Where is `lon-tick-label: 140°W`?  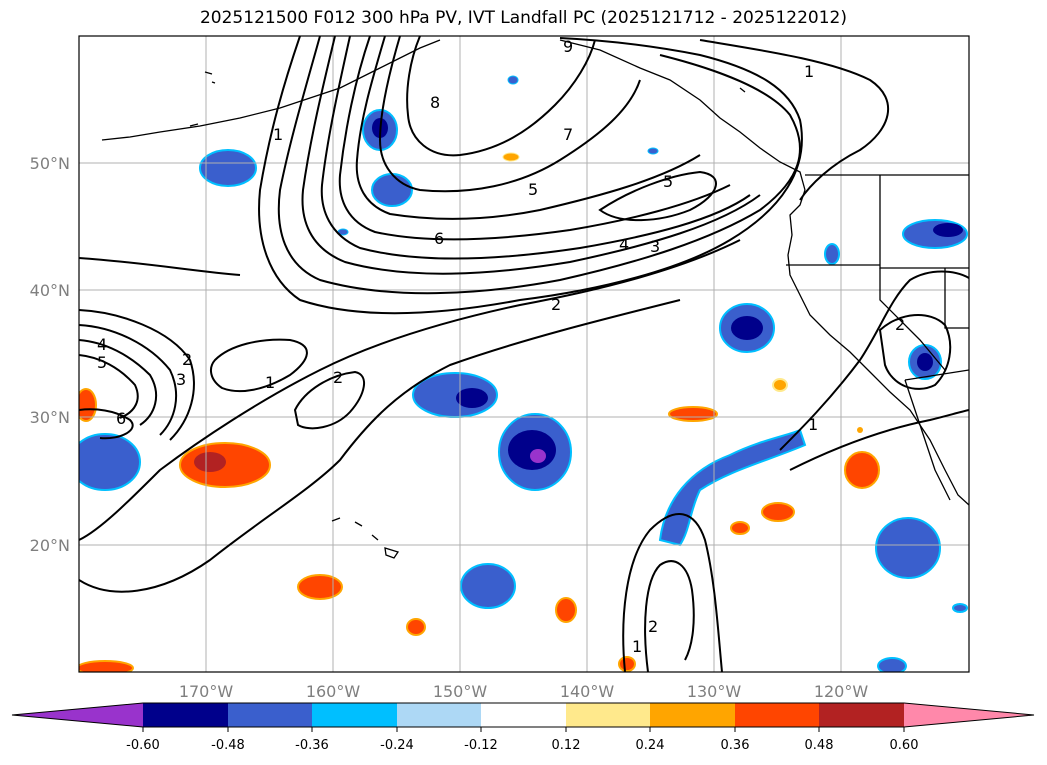
lon-tick-label: 140°W is located at coordinates (587, 691).